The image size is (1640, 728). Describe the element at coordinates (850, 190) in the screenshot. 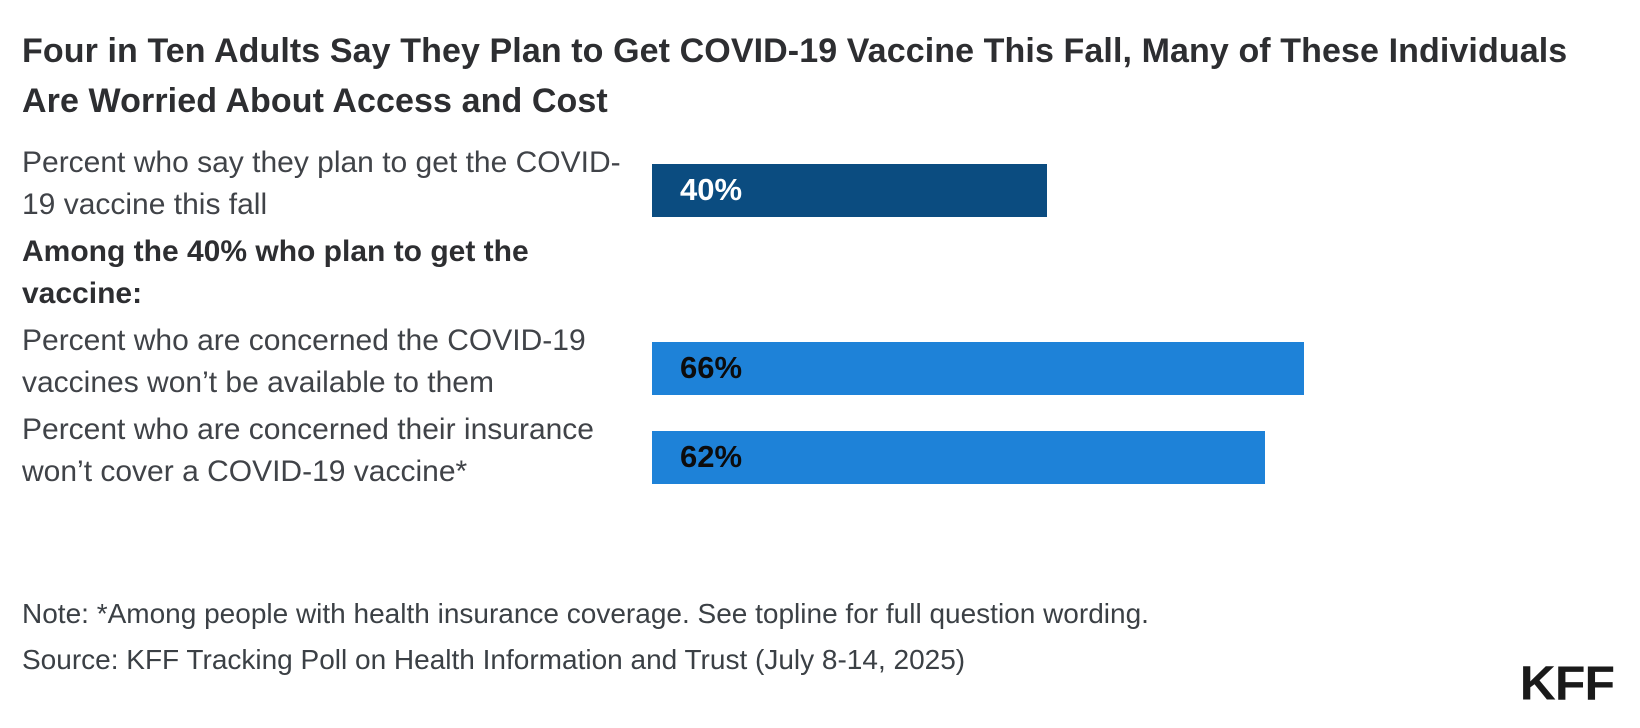

I see `bar-plan-to-get-vaccine: 40%` at that location.